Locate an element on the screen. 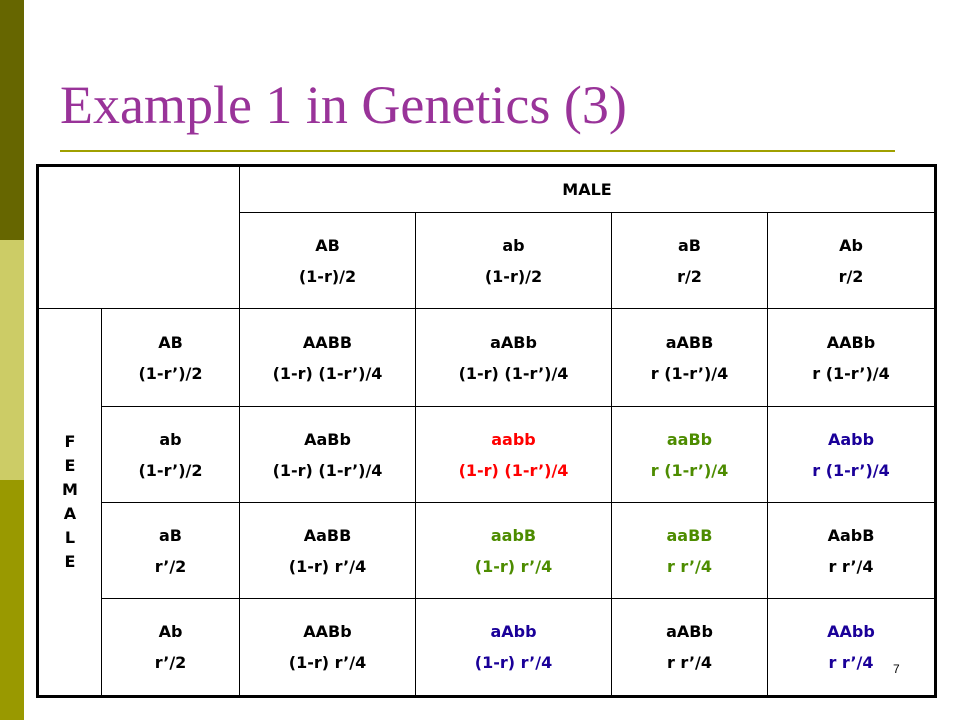 This screenshot has width=960, height=720. genotype-cell: aabB (1-r) r’/4 is located at coordinates (513, 550).